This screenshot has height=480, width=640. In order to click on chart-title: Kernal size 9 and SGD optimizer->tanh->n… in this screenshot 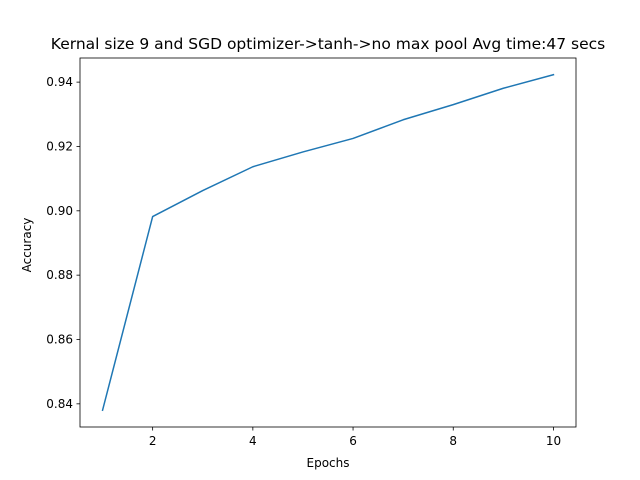, I will do `click(328, 44)`.